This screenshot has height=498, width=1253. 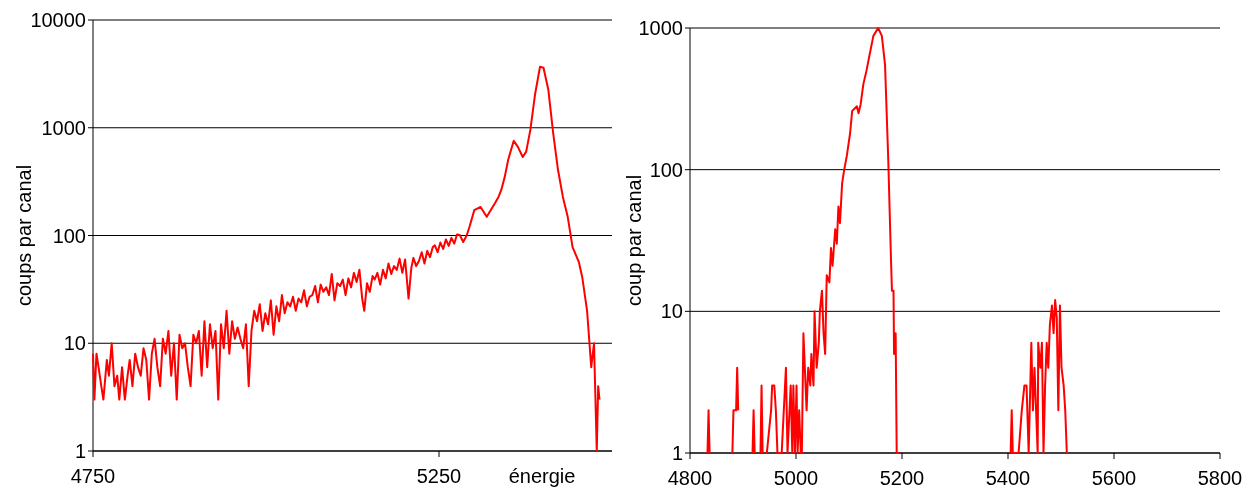 What do you see at coordinates (1220, 478) in the screenshot?
I see `x-tick-label: 5800` at bounding box center [1220, 478].